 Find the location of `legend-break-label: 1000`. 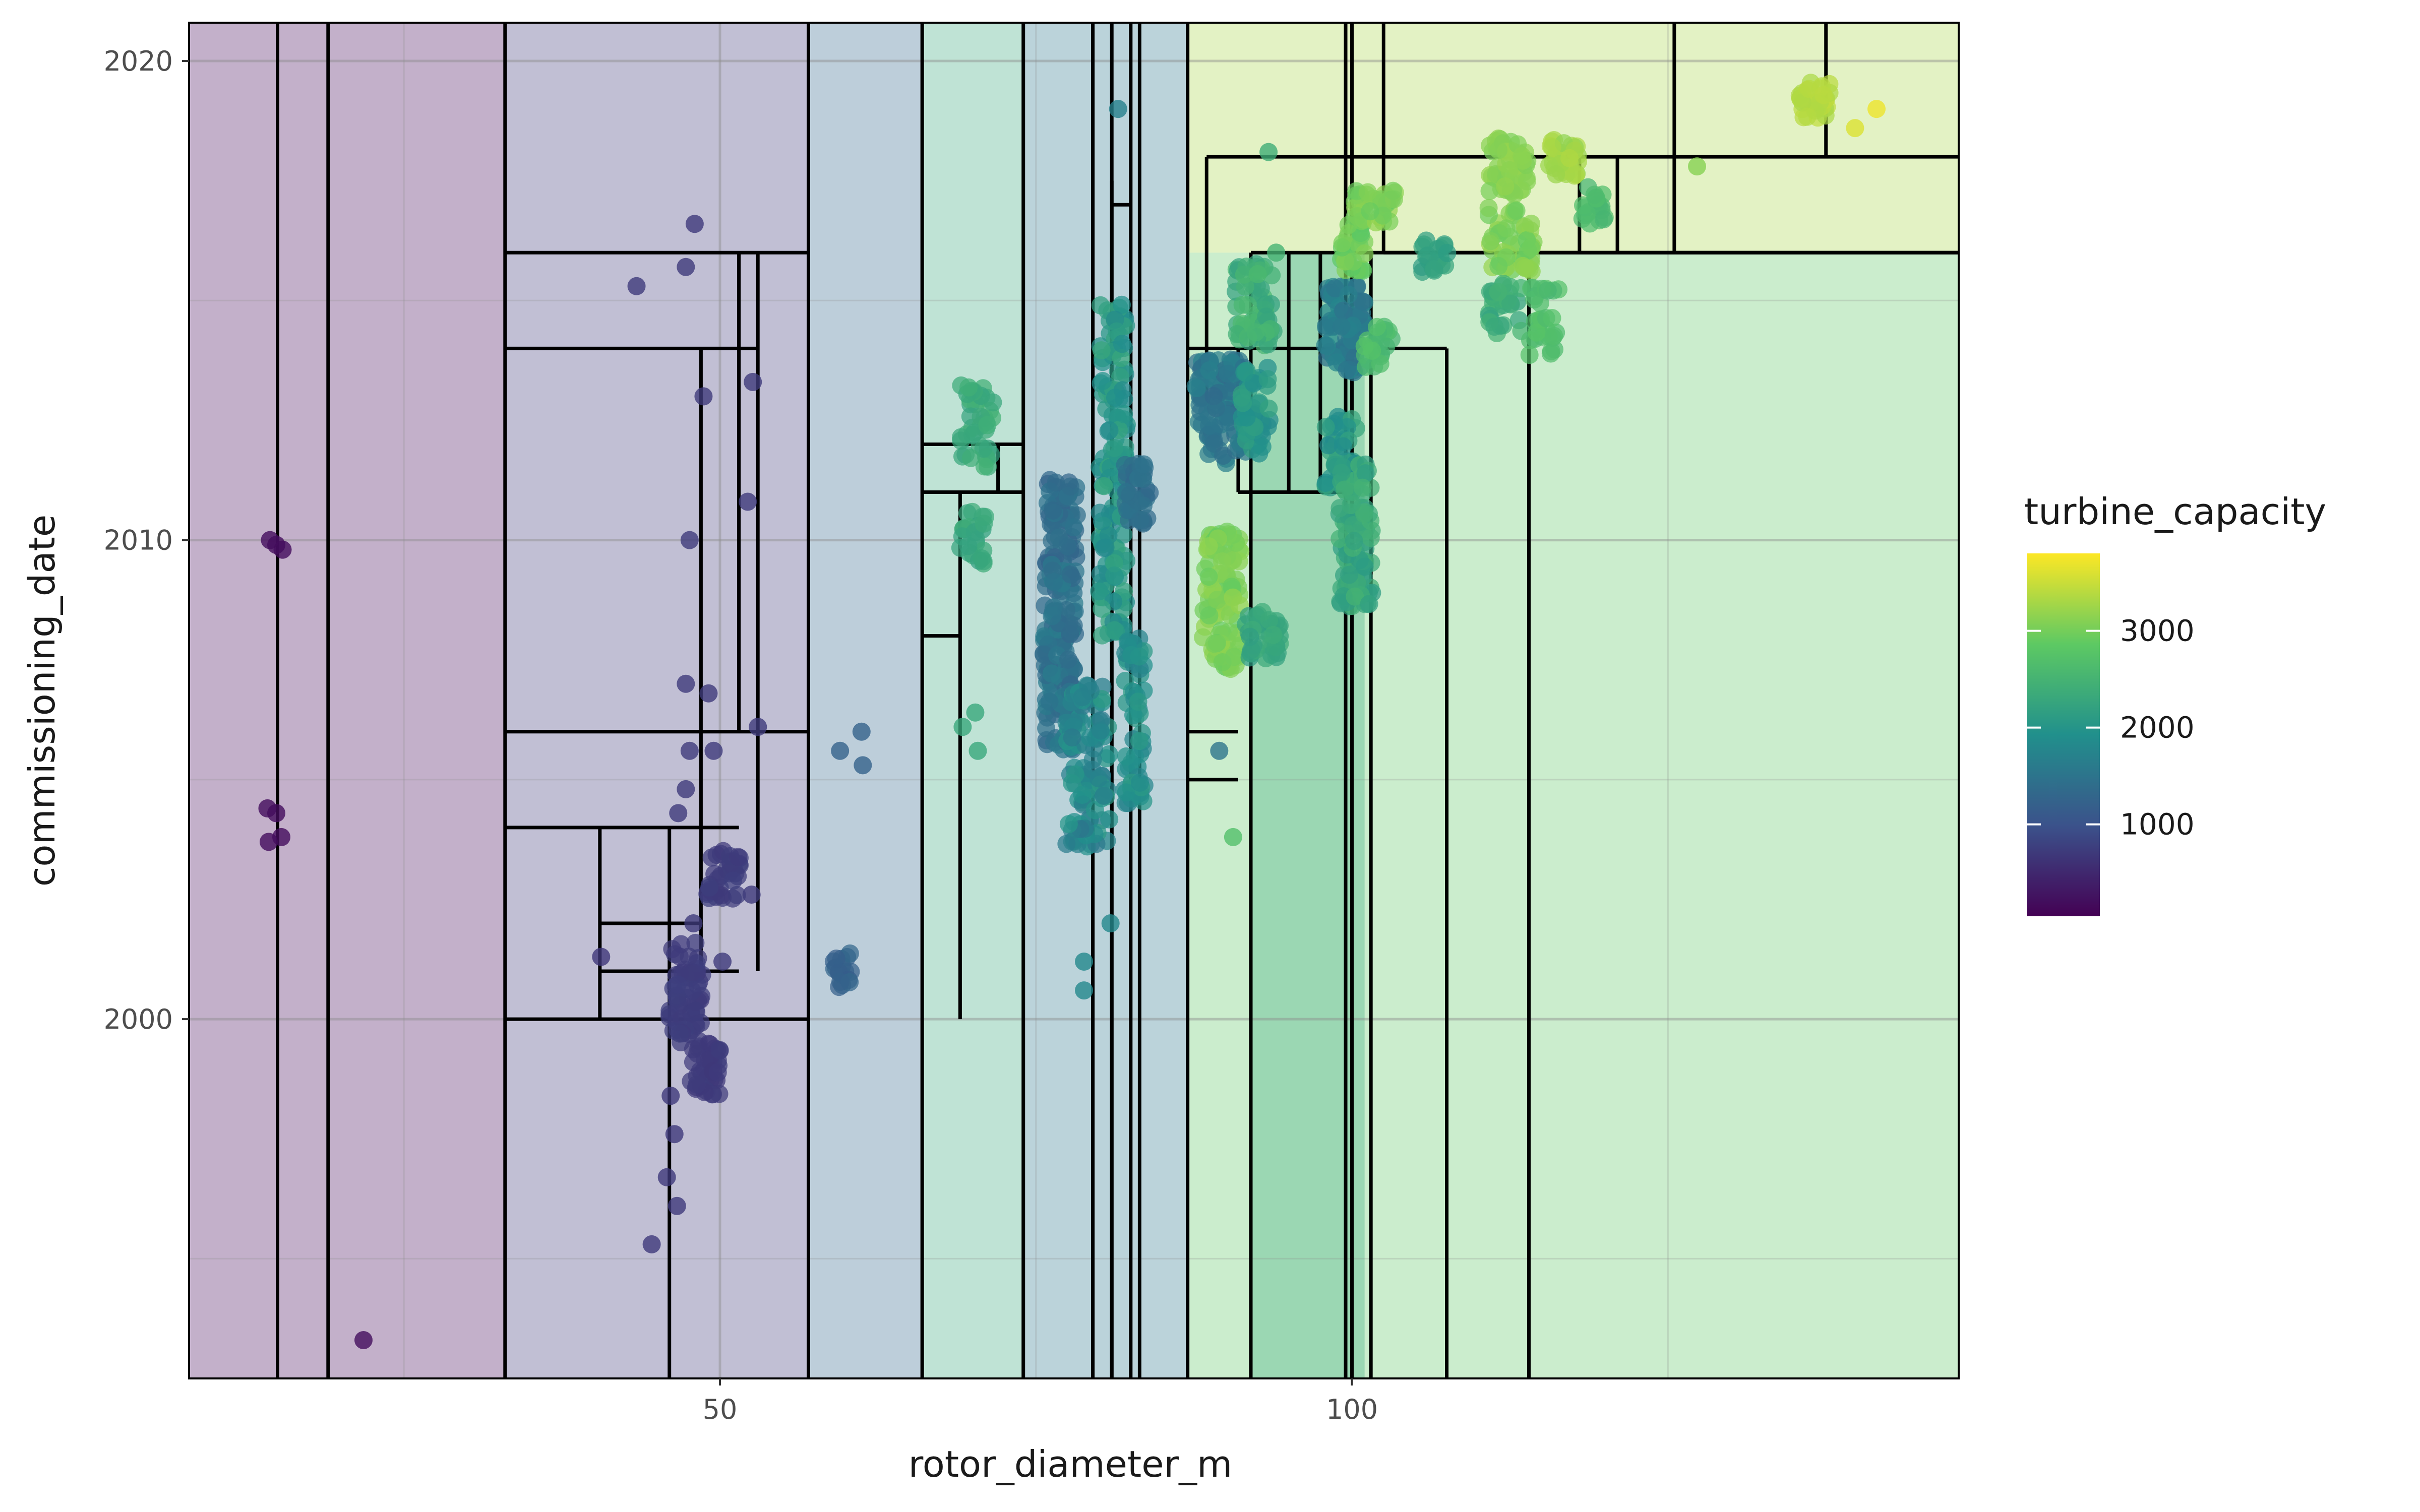

legend-break-label: 1000 is located at coordinates (2157, 825).